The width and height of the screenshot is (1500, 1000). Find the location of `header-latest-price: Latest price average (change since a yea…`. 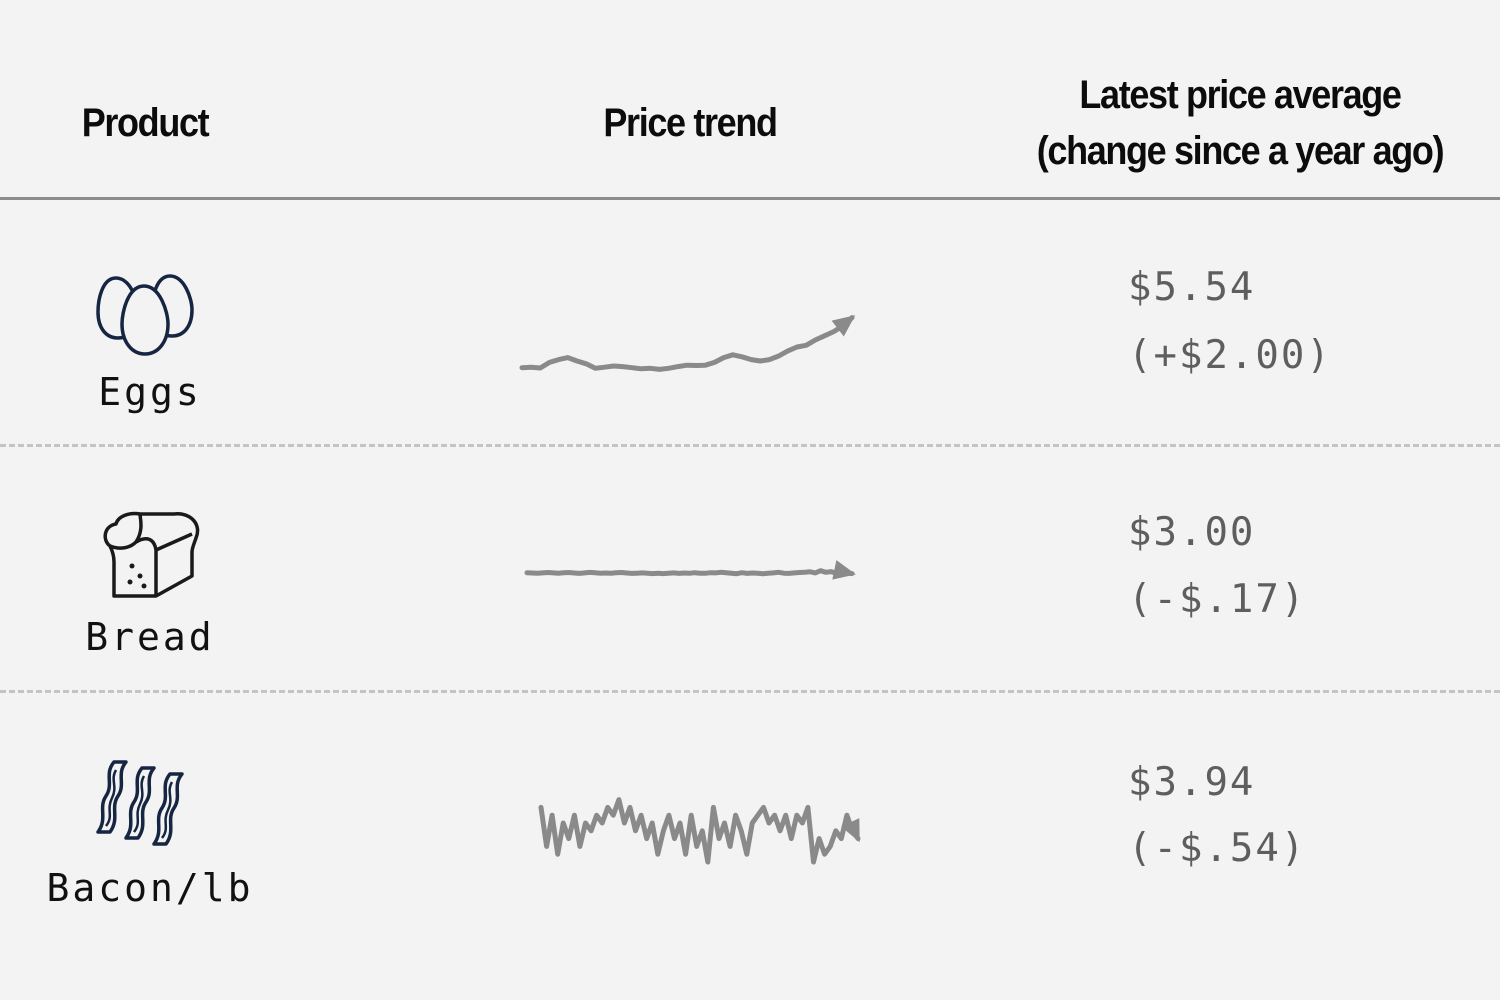

header-latest-price: Latest price average (change since a yea… is located at coordinates (1240, 123).